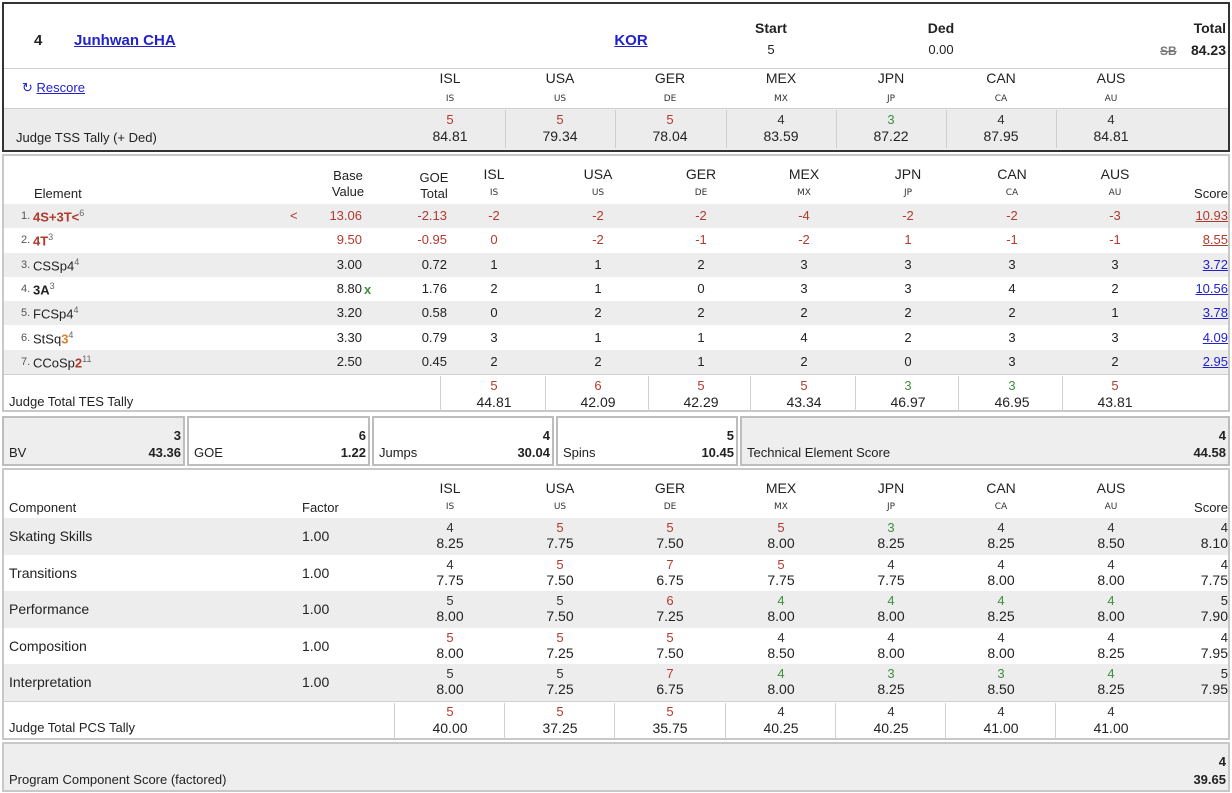 This screenshot has width=1232, height=793. I want to click on pcs-value: 35.75, so click(670, 728).